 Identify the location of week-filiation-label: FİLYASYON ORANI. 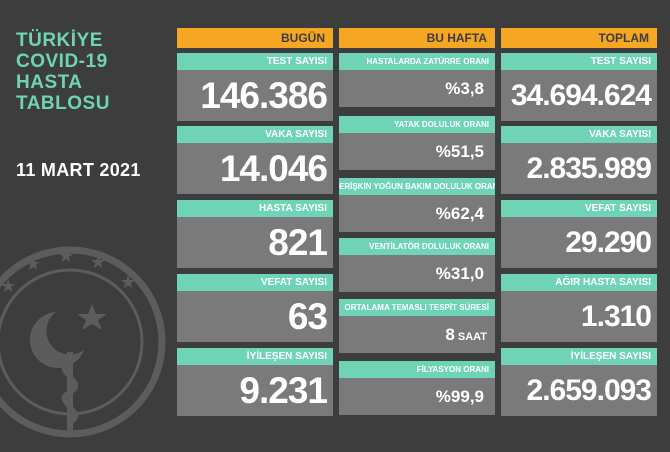
(417, 369).